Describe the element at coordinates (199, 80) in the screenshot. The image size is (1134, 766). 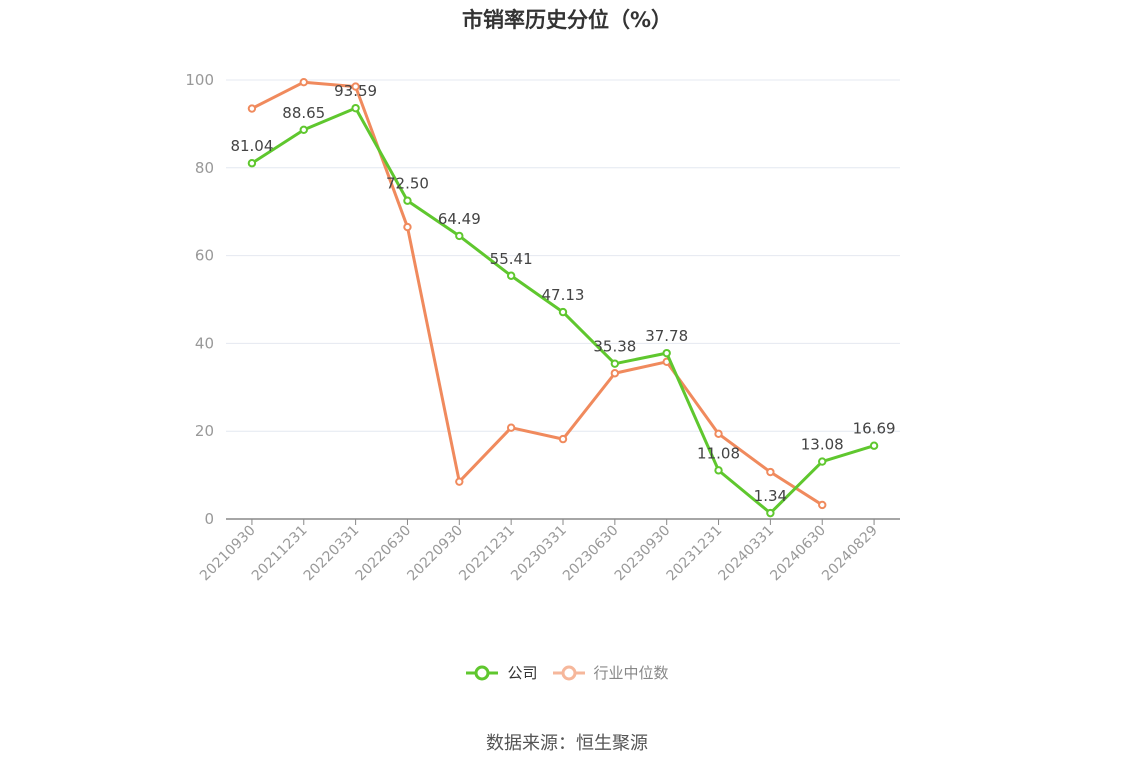
I see `y-tick-label: 100` at that location.